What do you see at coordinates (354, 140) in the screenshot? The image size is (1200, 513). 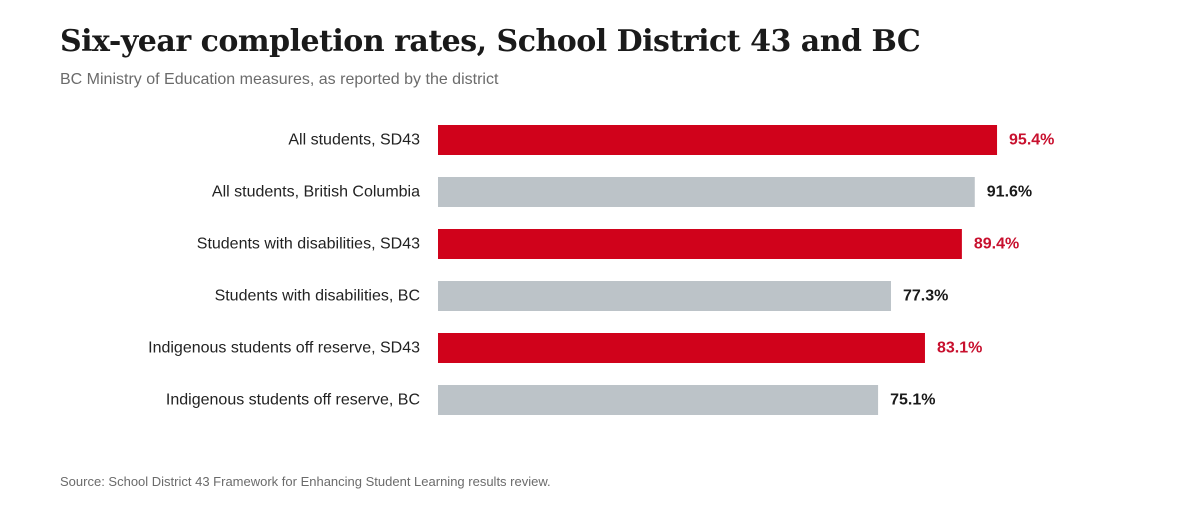 I see `category-label: All students, SD43` at bounding box center [354, 140].